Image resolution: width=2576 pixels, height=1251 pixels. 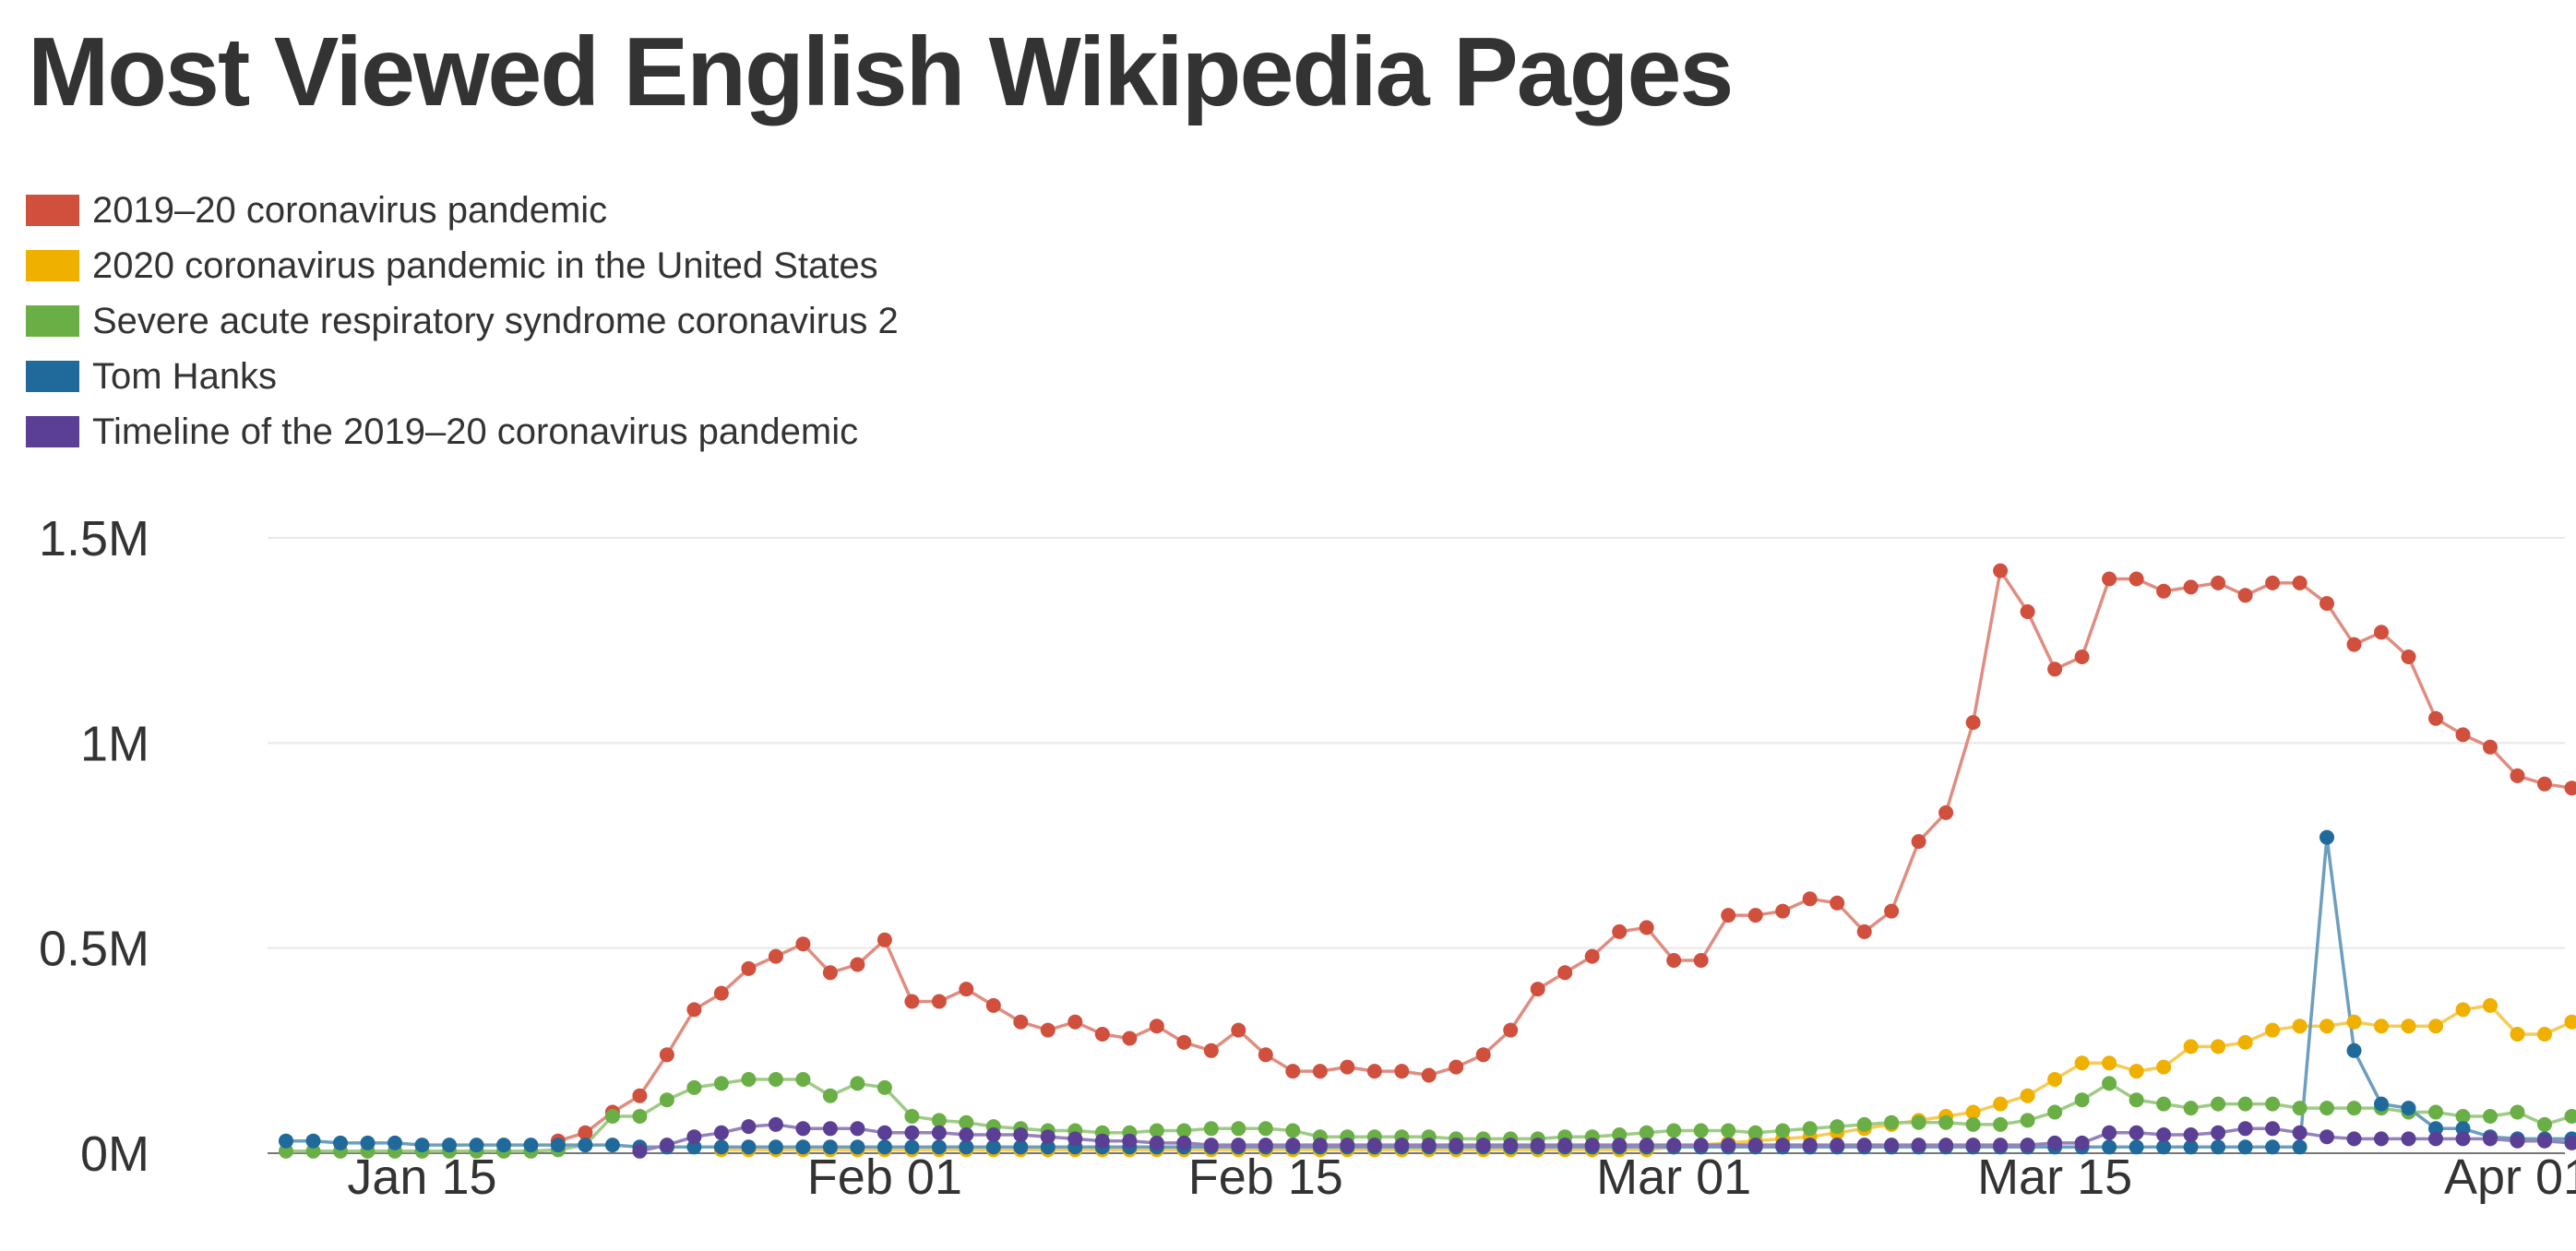 What do you see at coordinates (94, 538) in the screenshot?
I see `y-tick-label: 1.5M` at bounding box center [94, 538].